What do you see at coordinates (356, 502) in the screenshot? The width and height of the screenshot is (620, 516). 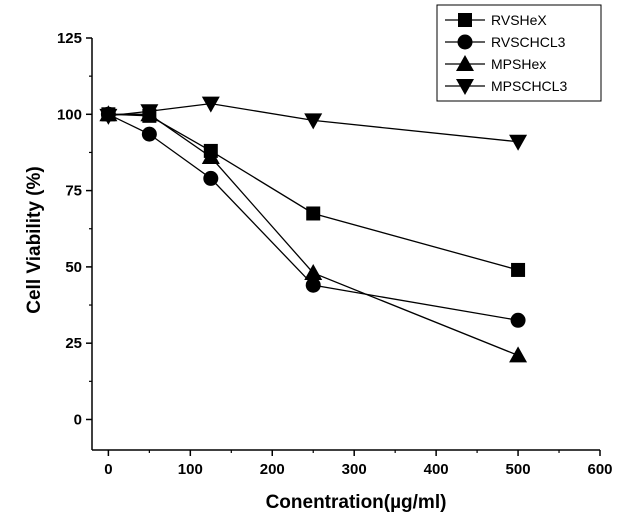 I see `x-axis-title: Conentration(µg/ml)` at bounding box center [356, 502].